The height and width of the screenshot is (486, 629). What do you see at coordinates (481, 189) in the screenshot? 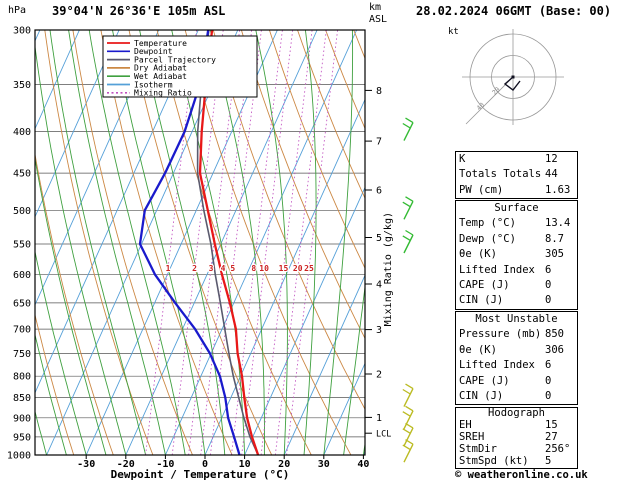
I see `stat-label: PW (cm)` at bounding box center [481, 189].